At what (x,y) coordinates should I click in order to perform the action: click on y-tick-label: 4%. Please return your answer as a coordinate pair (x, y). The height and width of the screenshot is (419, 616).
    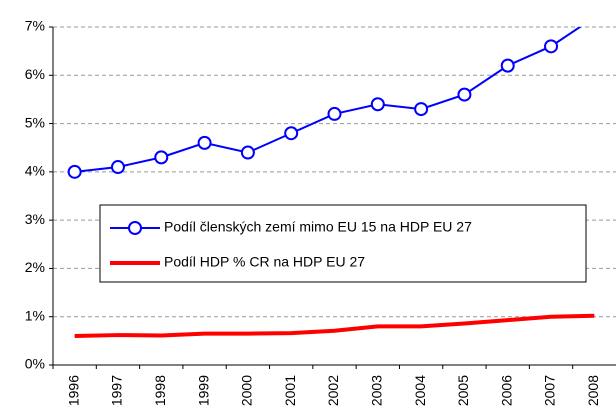
    Looking at the image, I should click on (35, 171).